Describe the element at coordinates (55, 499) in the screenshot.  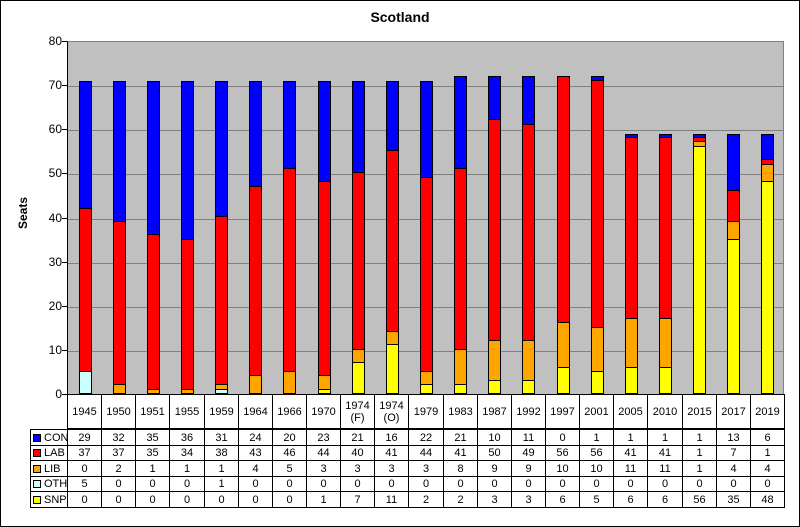
I see `legend-label: SNP` at that location.